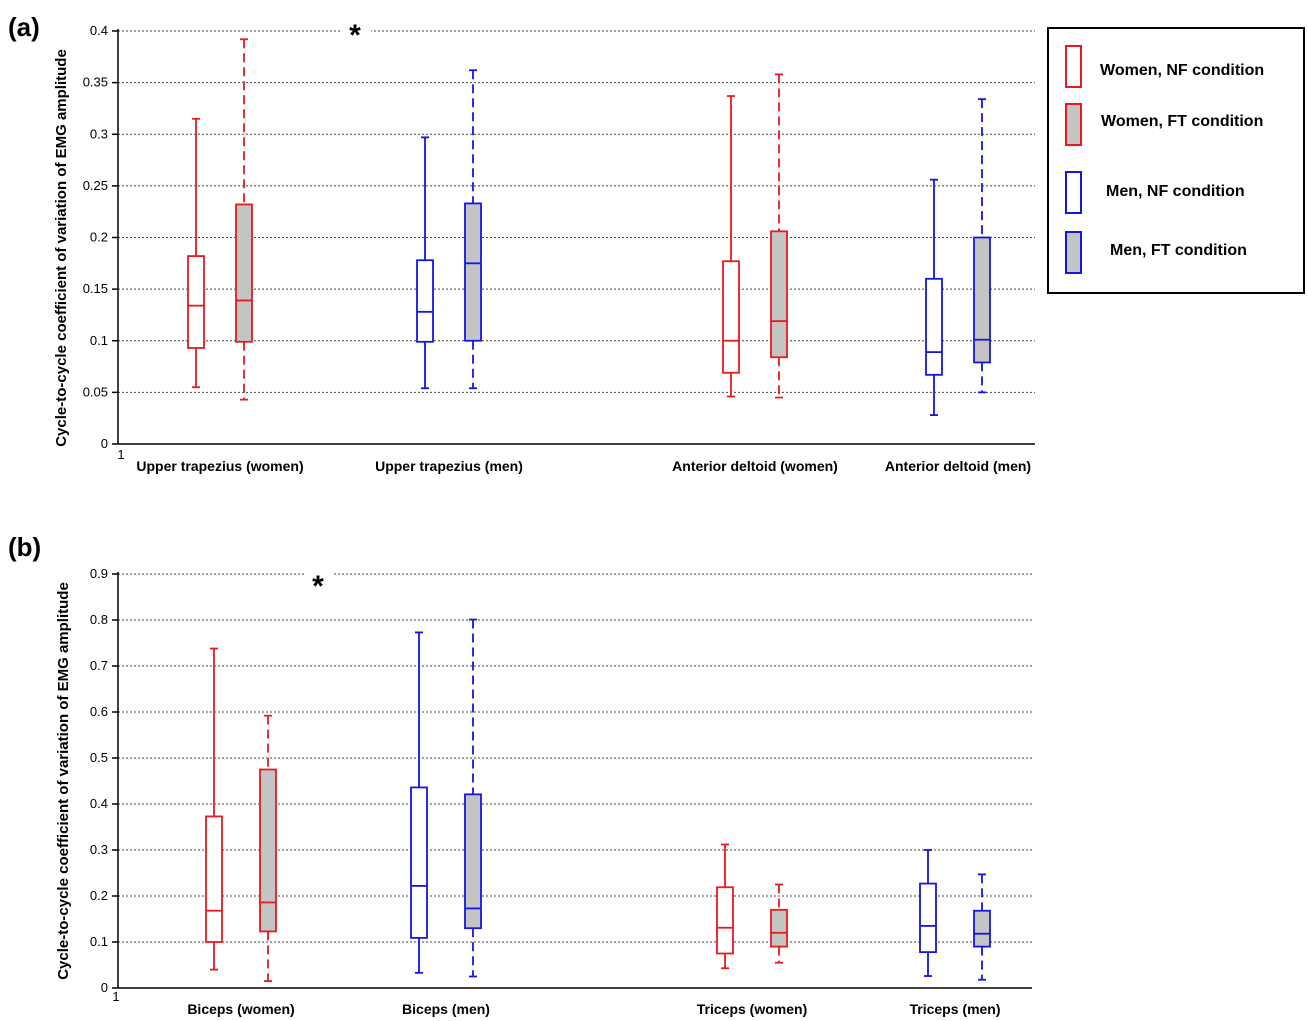 The height and width of the screenshot is (1021, 1308). What do you see at coordinates (99, 757) in the screenshot?
I see `y-tick-label: 0.5` at bounding box center [99, 757].